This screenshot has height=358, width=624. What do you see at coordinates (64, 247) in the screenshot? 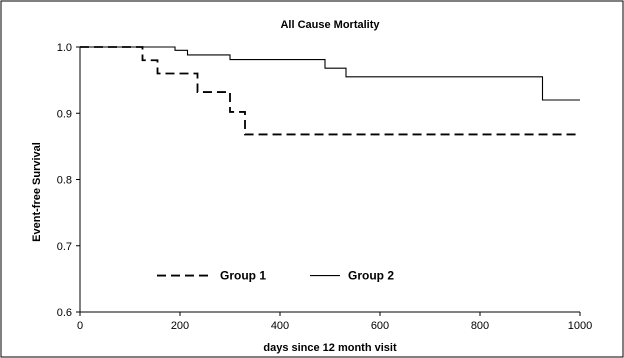
I see `y-tick-label: 0.7` at bounding box center [64, 247].